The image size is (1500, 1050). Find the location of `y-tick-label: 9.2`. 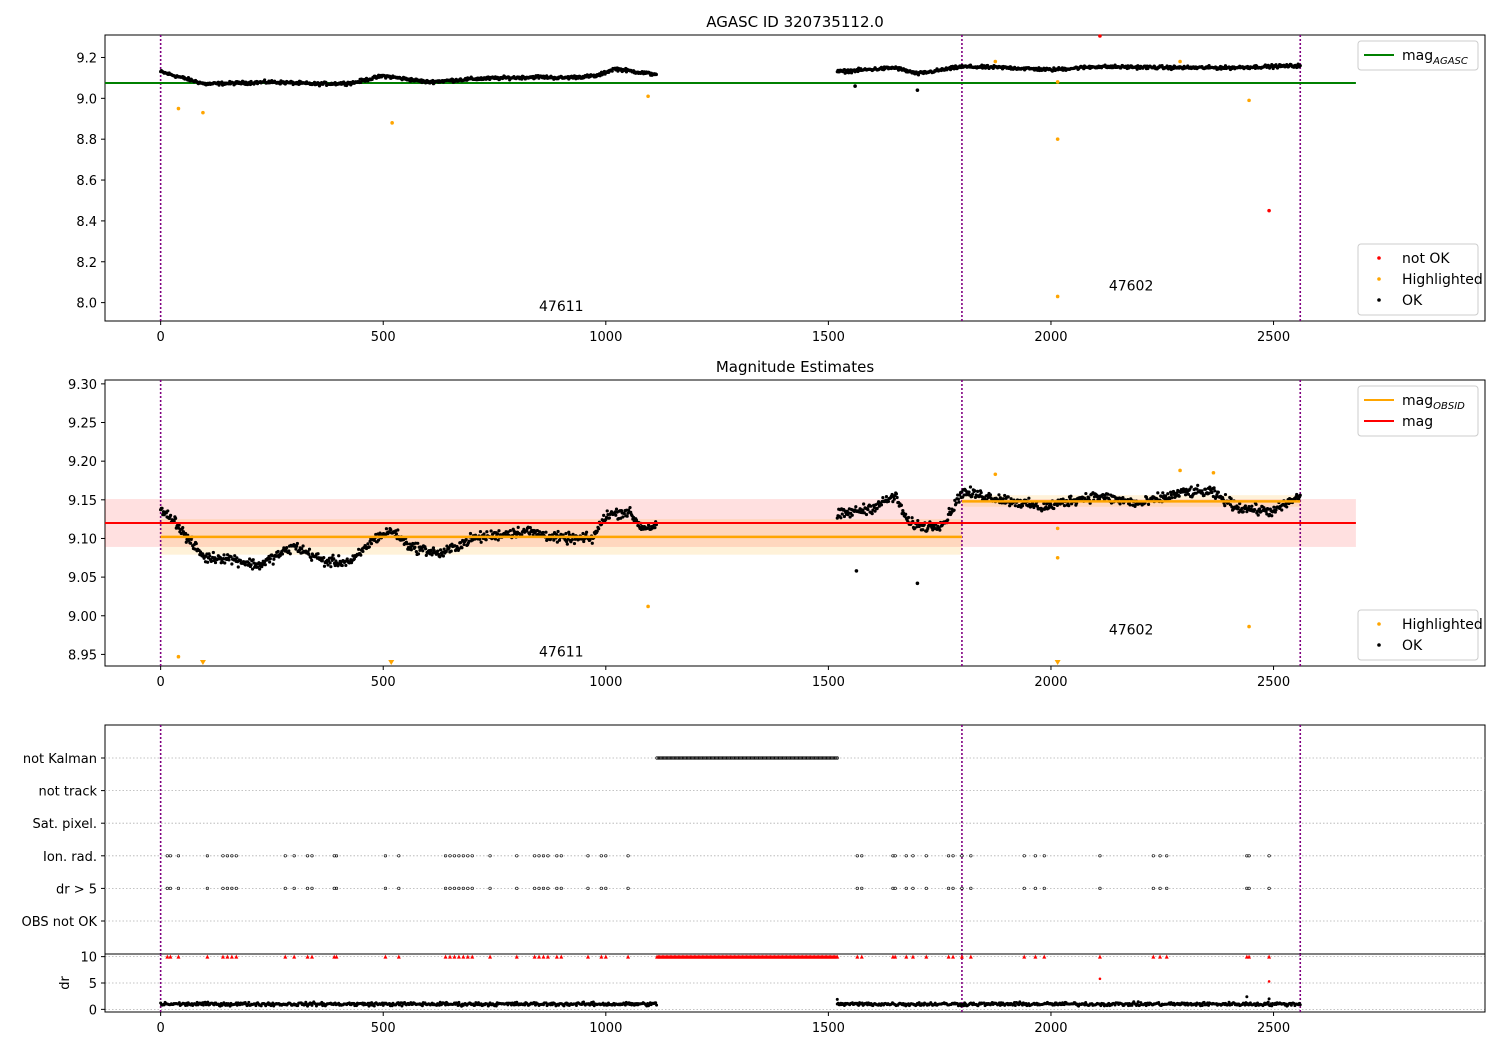

y-tick-label: 9.2 is located at coordinates (86, 58).